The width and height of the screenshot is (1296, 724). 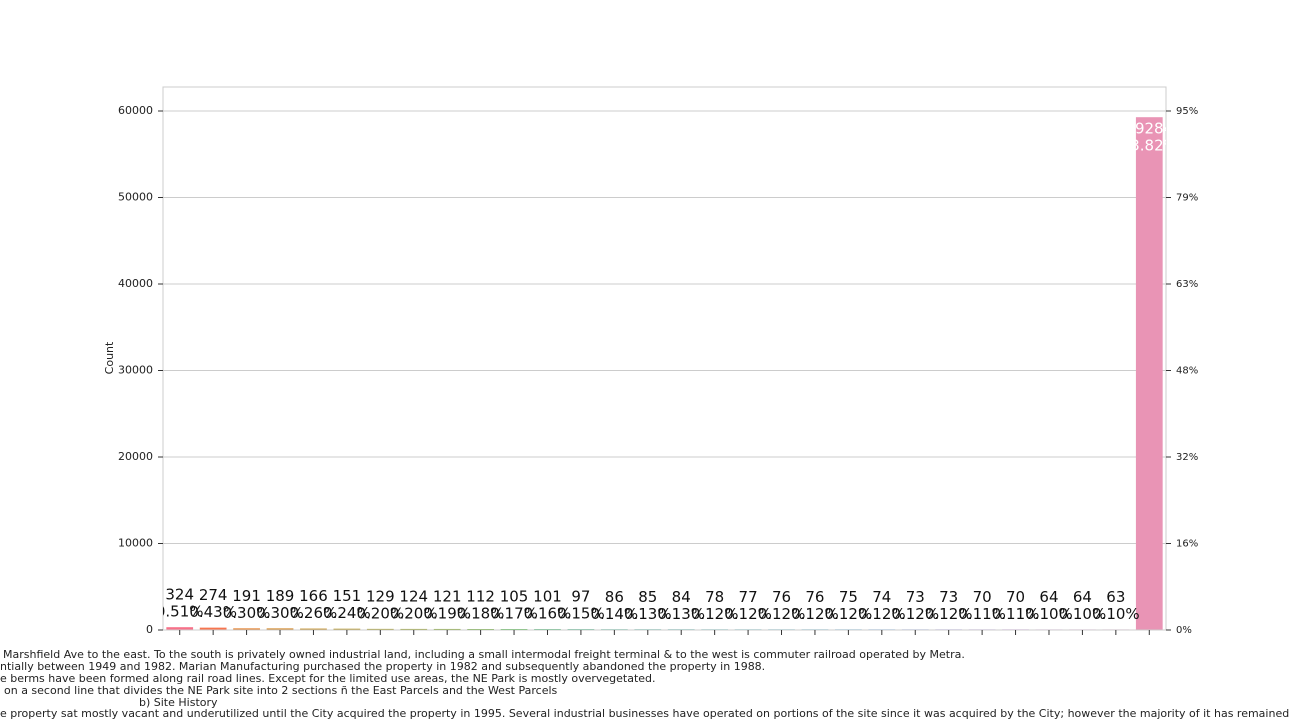 What do you see at coordinates (1149, 146) in the screenshot?
I see `bar-percent-label: 93.82%` at bounding box center [1149, 146].